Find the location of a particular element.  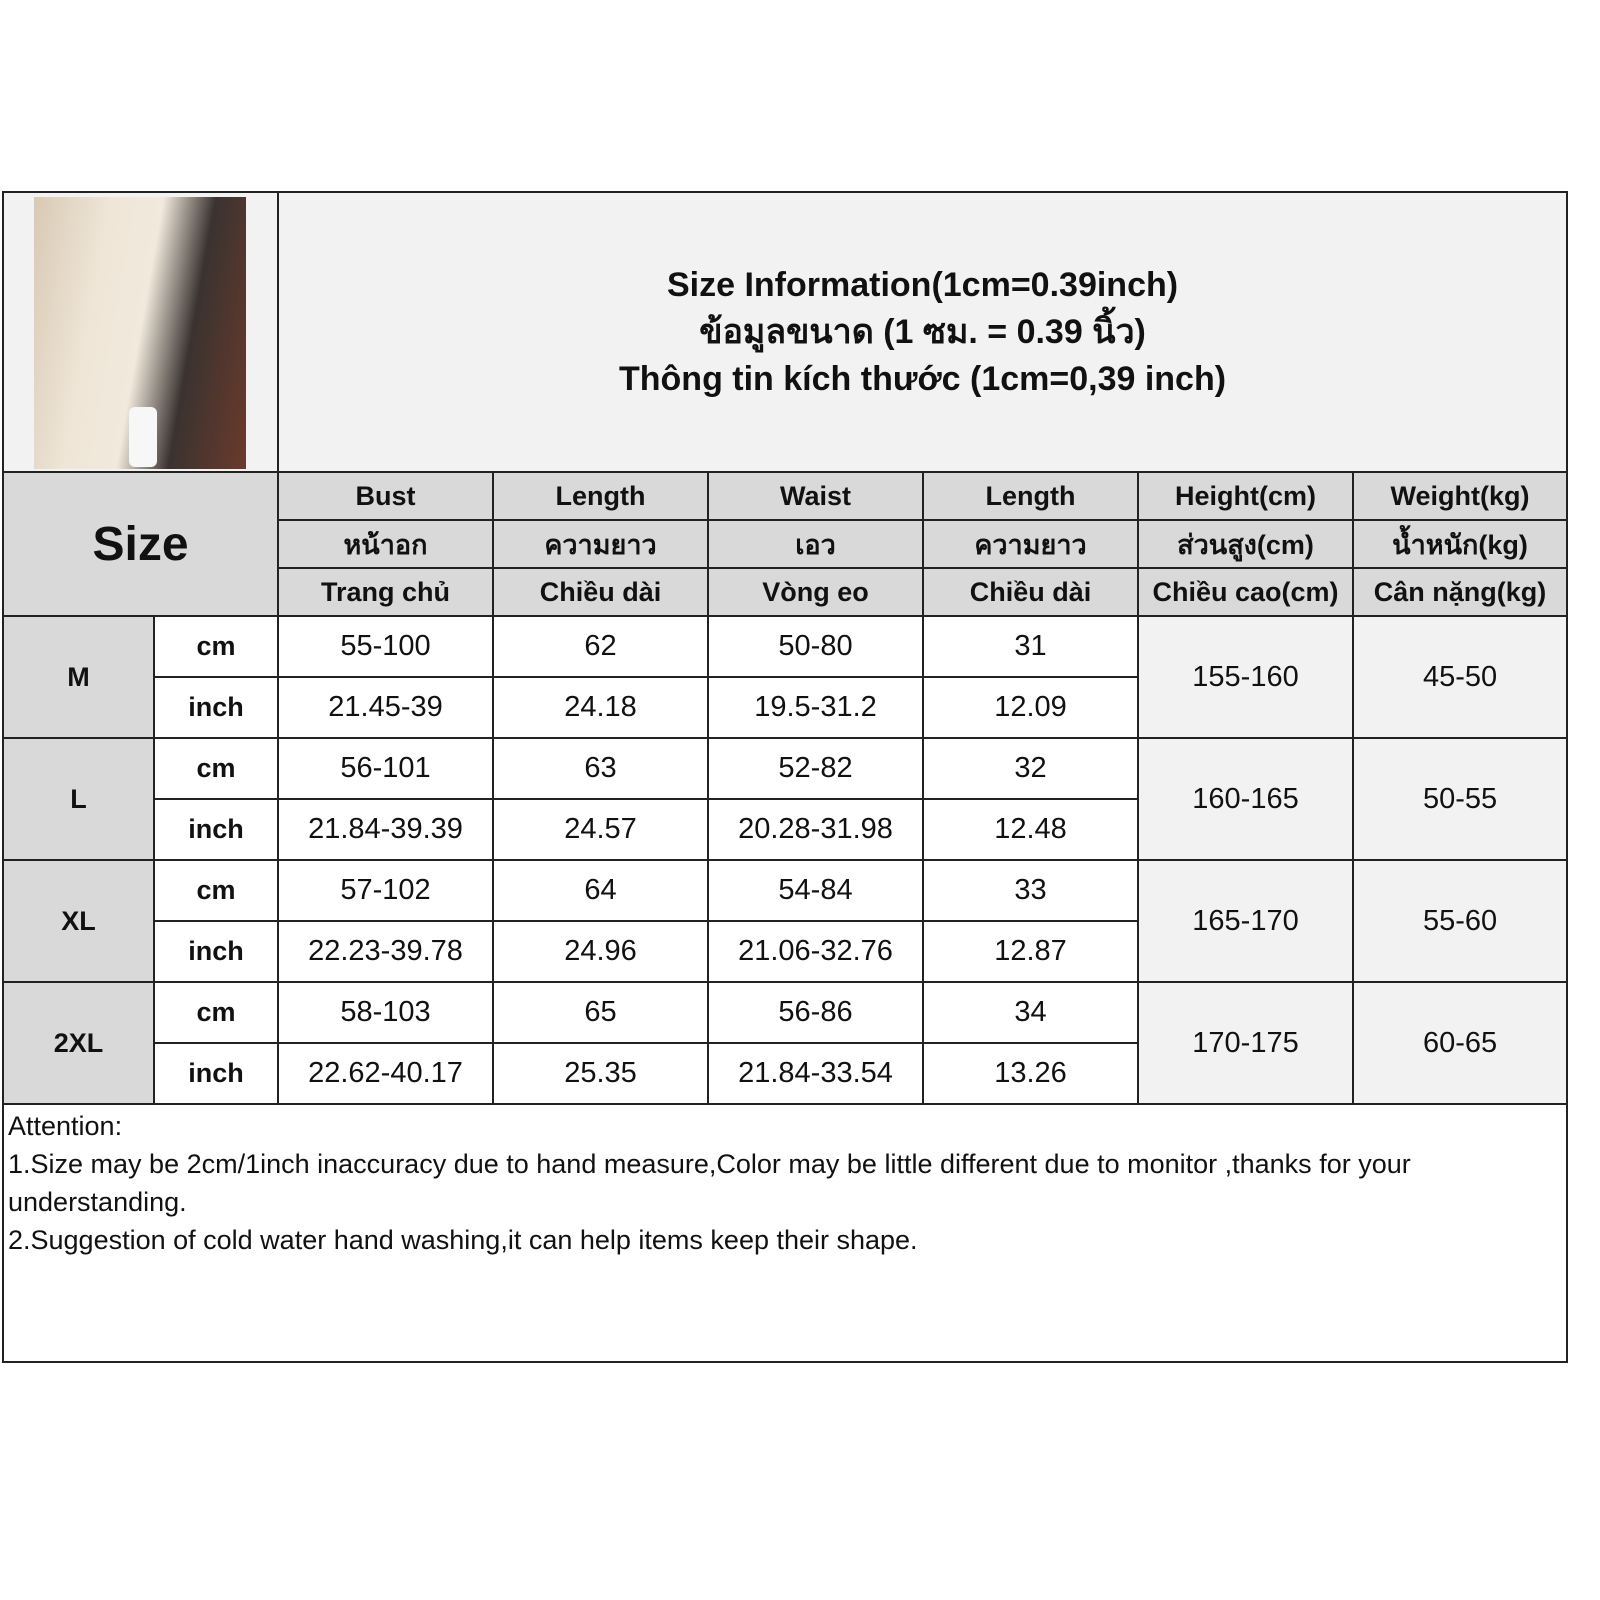

product-photo-cell is located at coordinates (140, 332).